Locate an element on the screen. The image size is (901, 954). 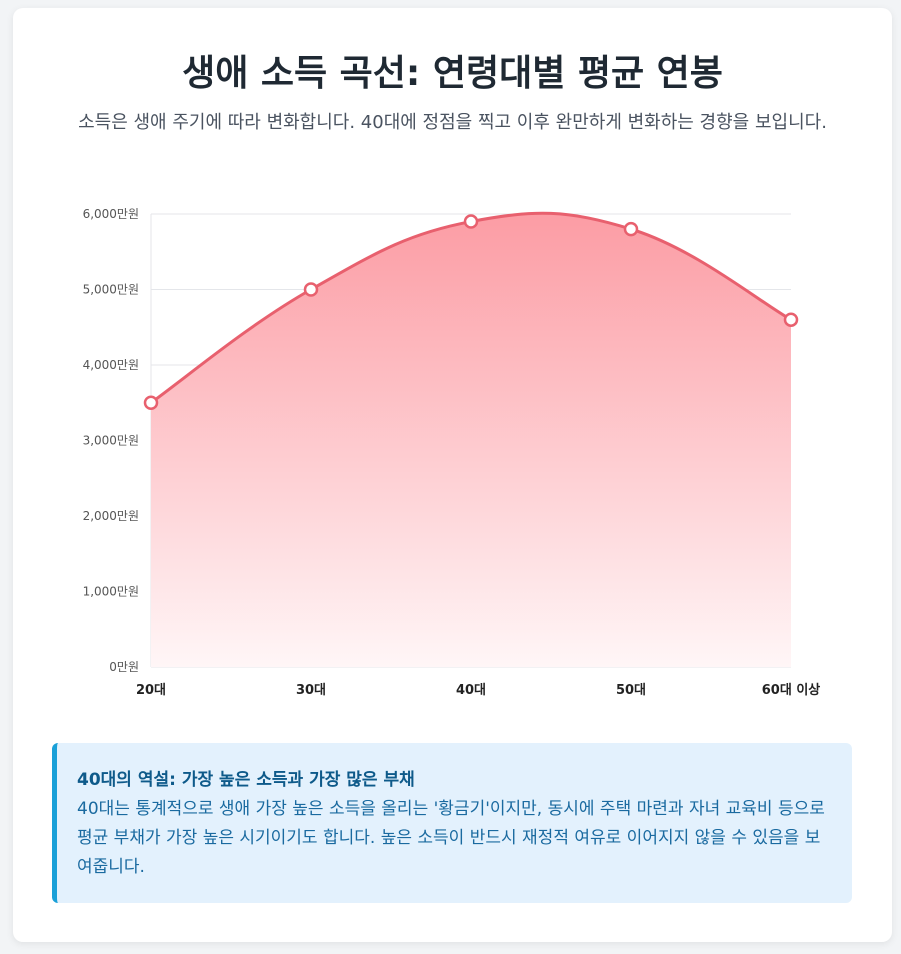
y-tick-label: 2,000만원 is located at coordinates (111, 516).